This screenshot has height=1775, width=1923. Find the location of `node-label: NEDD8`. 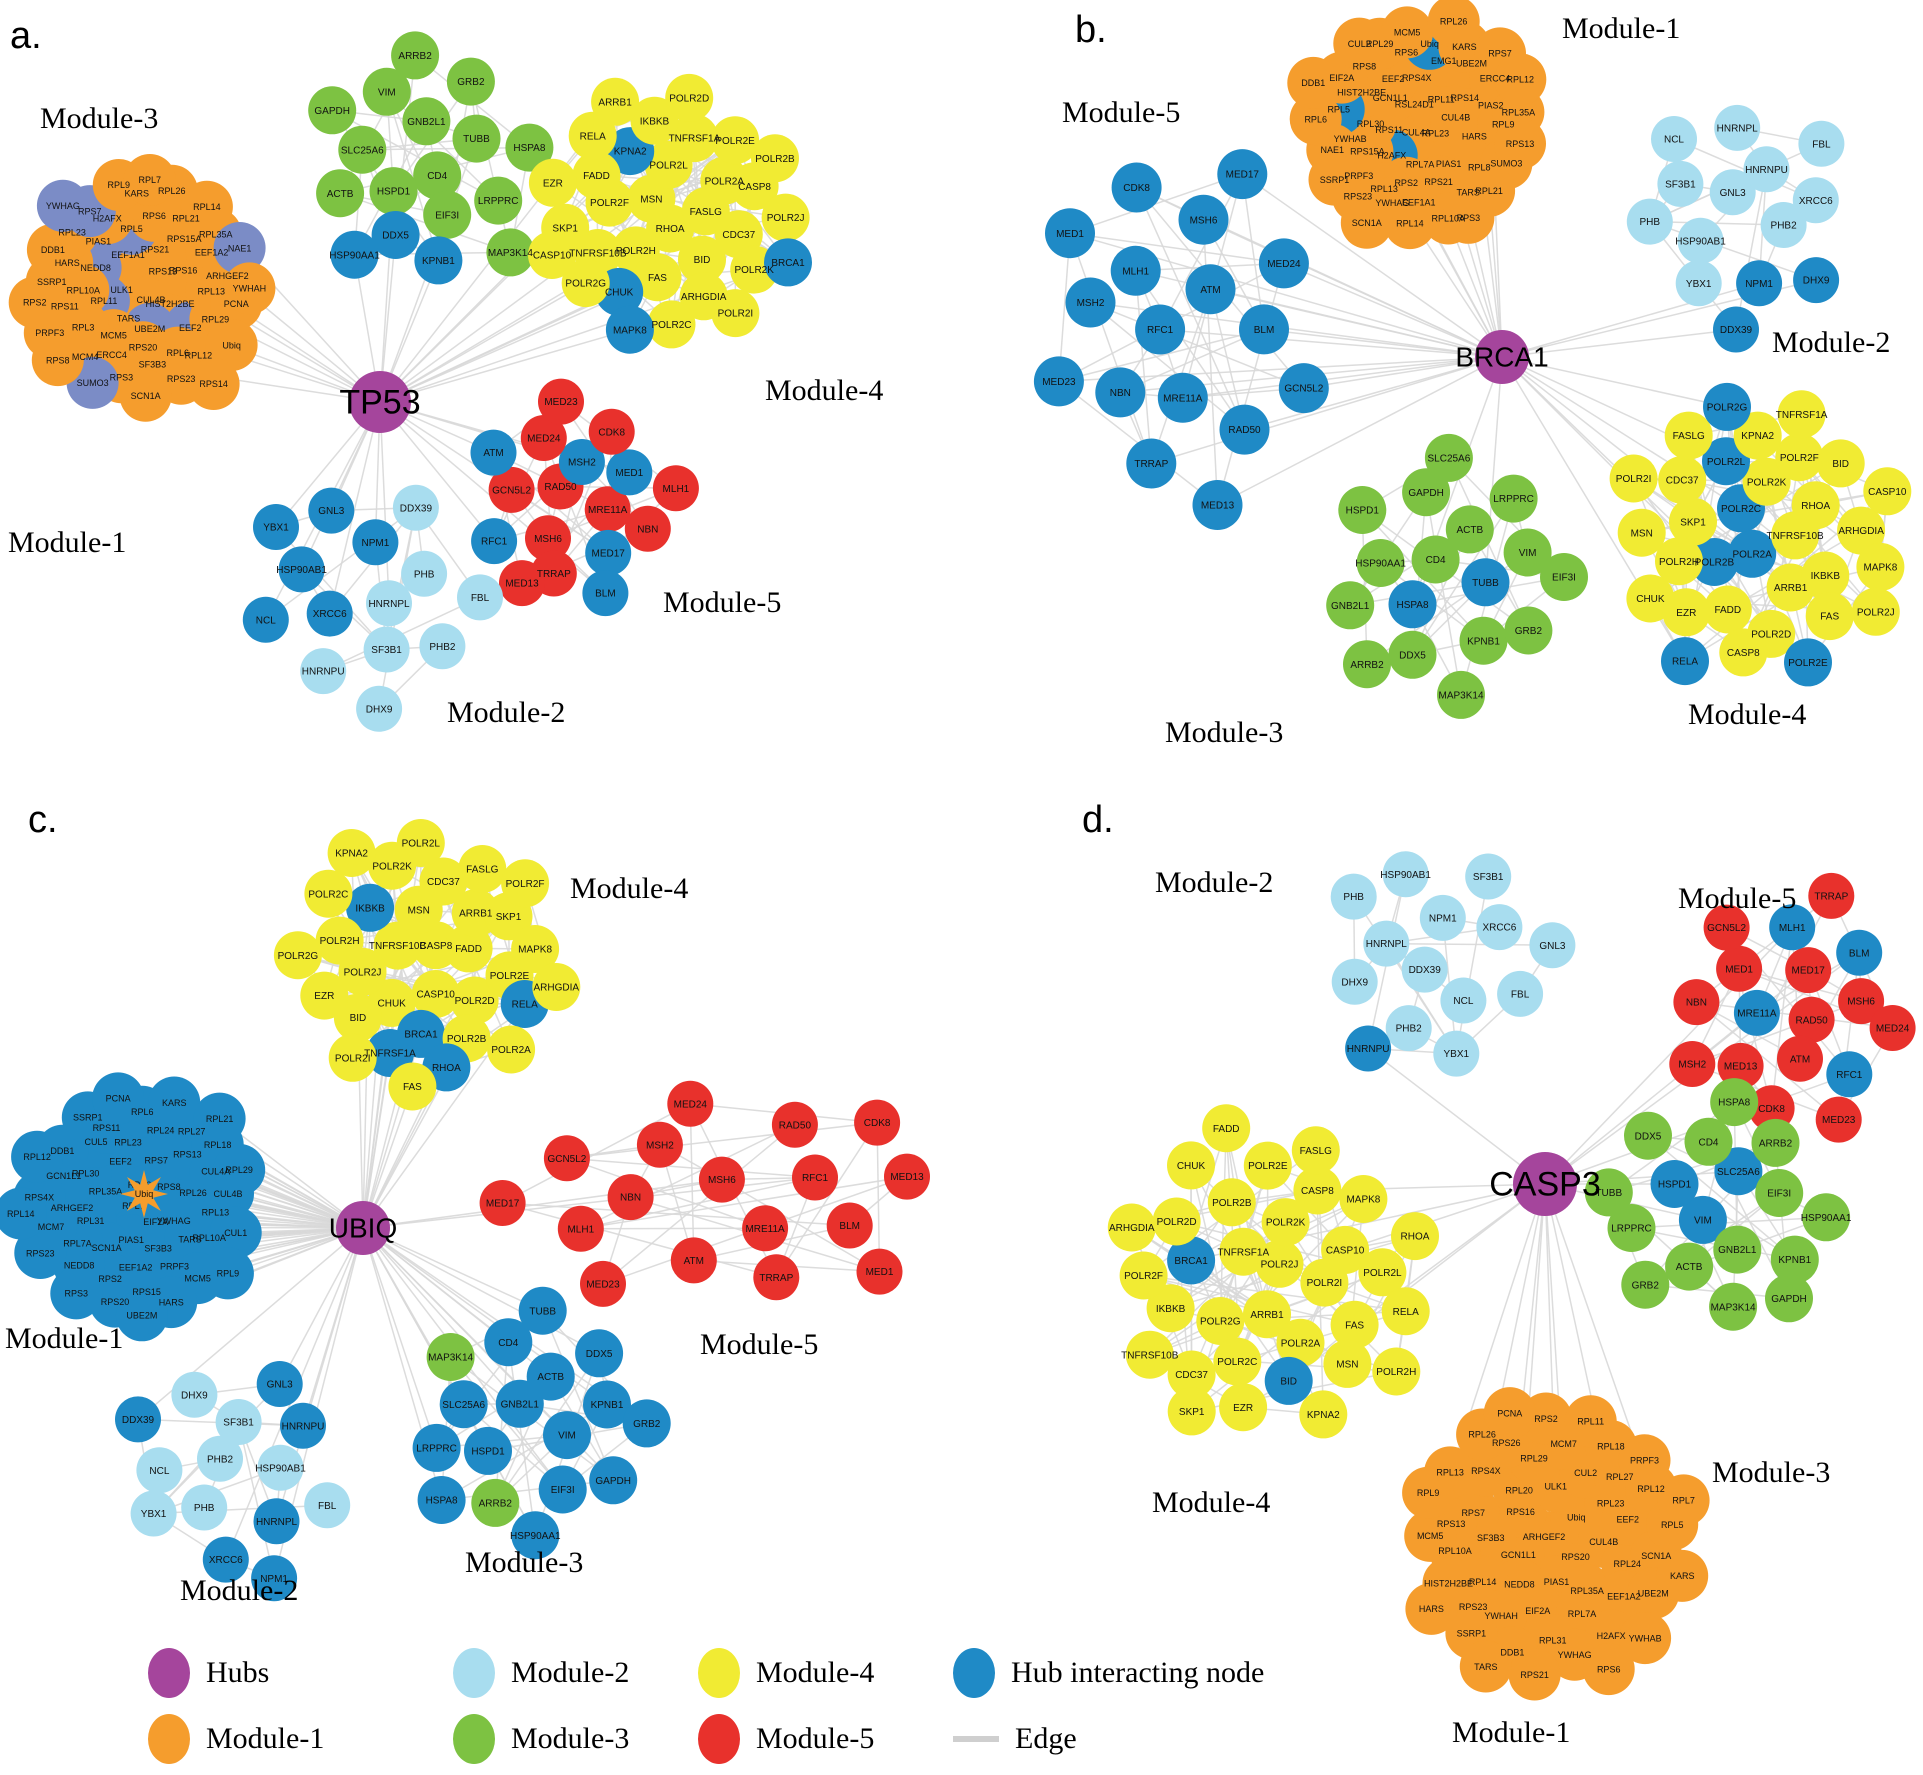

node-label: NEDD8 is located at coordinates (95, 268).